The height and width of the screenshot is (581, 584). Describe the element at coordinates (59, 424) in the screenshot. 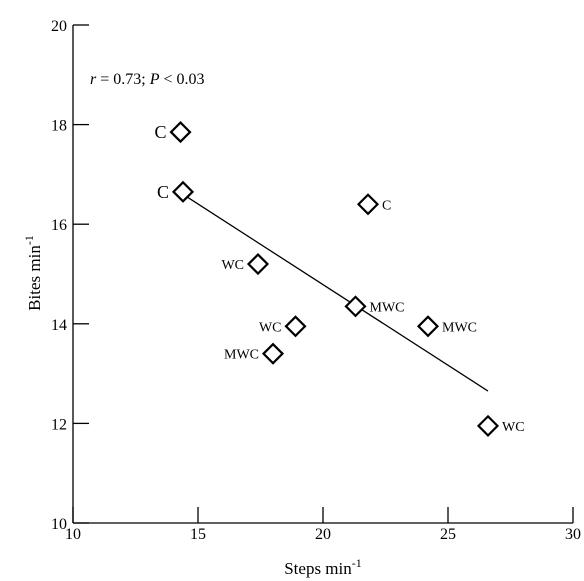

I see `y-tick-label: 12` at that location.